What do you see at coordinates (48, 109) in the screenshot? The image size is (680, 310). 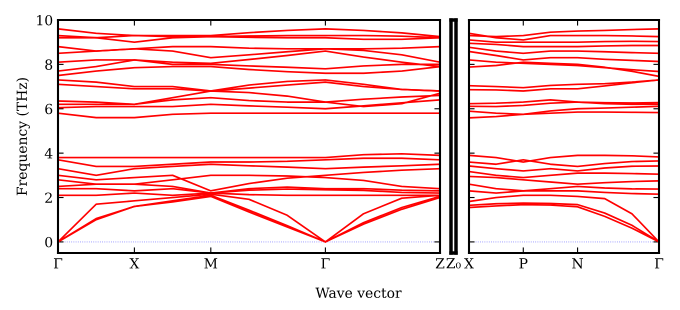 I see `y-tick-label: 6` at bounding box center [48, 109].